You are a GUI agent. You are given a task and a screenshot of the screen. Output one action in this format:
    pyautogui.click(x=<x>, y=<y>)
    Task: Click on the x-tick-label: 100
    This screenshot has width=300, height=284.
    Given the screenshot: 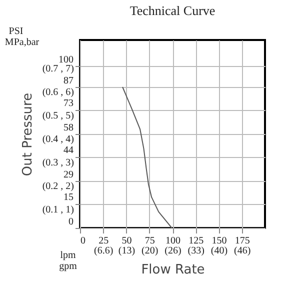 What is the action you would take?
    pyautogui.click(x=173, y=241)
    